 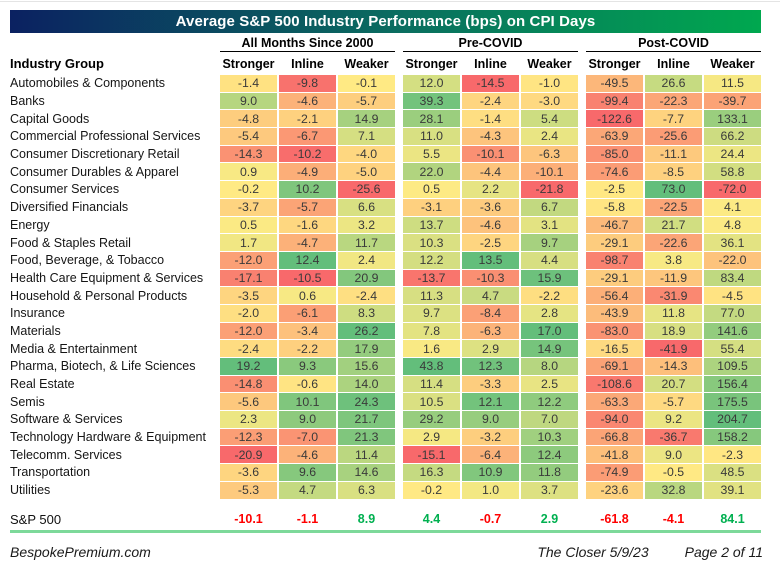 What do you see at coordinates (614, 172) in the screenshot?
I see `heatmap-cell: -74.6` at bounding box center [614, 172].